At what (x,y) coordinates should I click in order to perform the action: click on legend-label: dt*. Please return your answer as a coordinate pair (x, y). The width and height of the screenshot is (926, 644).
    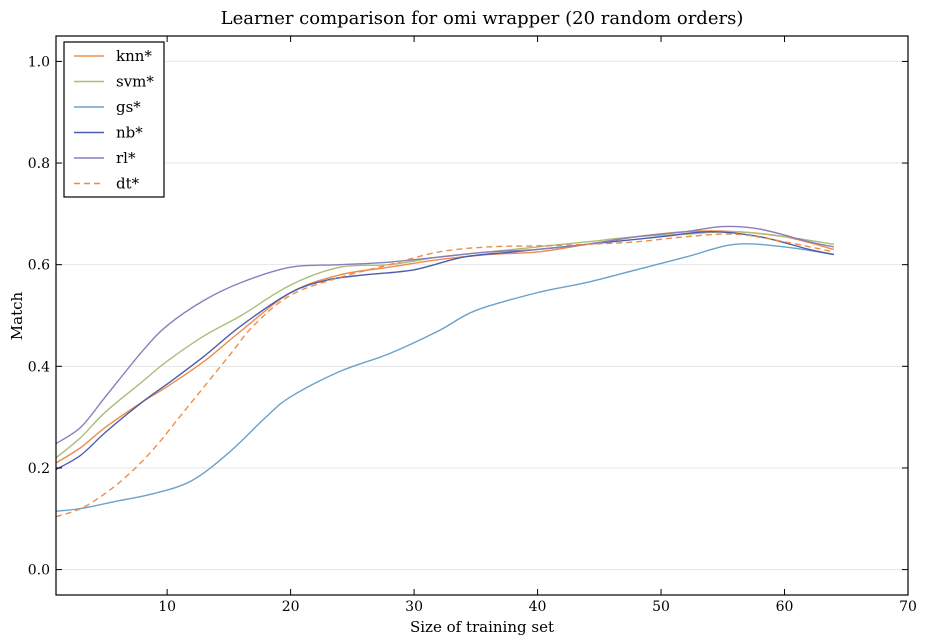
    Looking at the image, I should click on (128, 184).